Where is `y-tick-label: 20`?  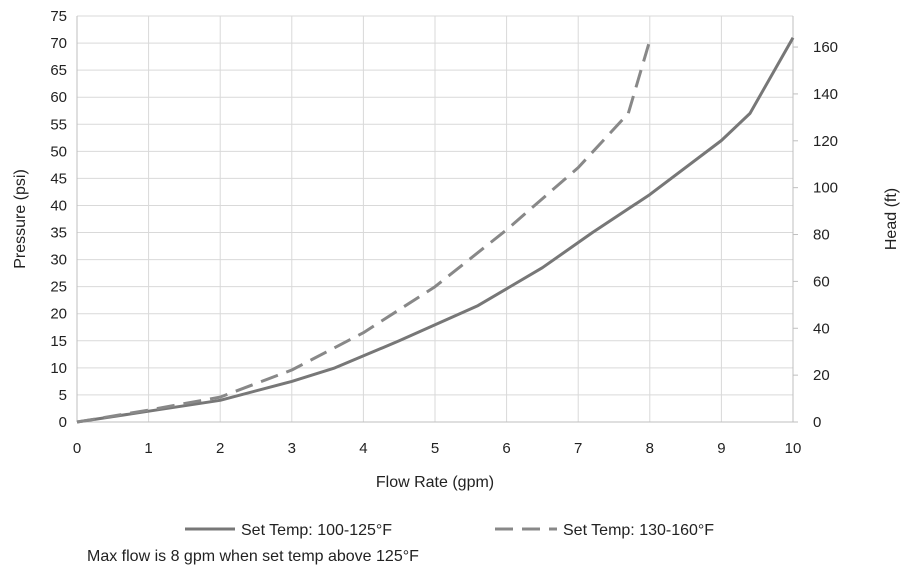 y-tick-label: 20 is located at coordinates (58, 314).